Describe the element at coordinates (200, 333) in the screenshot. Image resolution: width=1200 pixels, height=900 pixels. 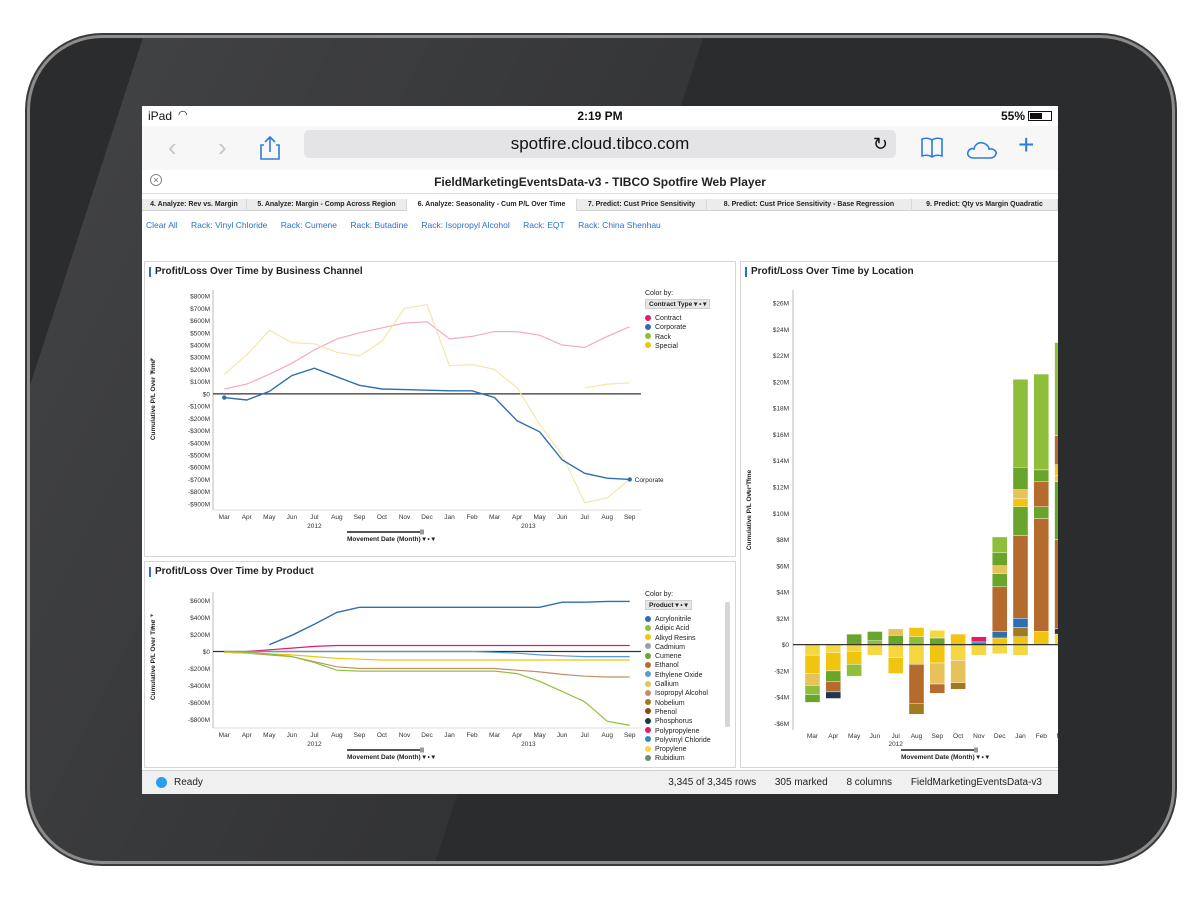
I see `y-tick-label: $500M` at that location.